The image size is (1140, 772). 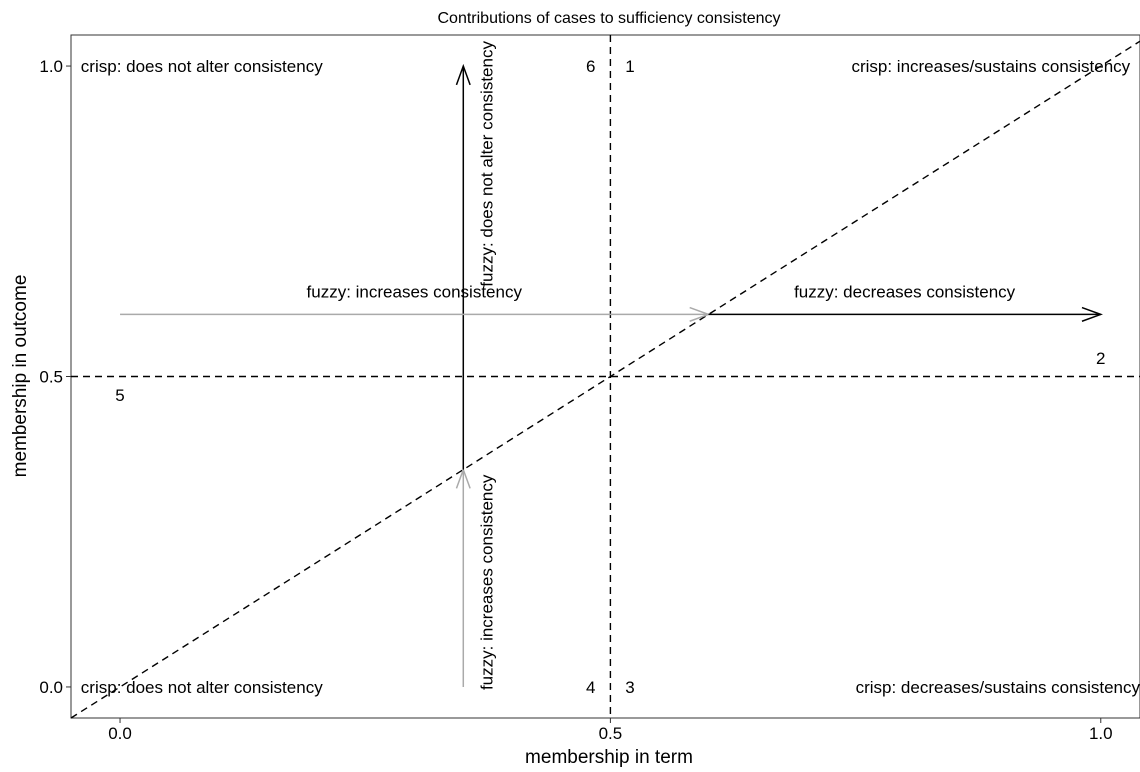 What do you see at coordinates (120, 733) in the screenshot?
I see `x-tick-label: 0.0` at bounding box center [120, 733].